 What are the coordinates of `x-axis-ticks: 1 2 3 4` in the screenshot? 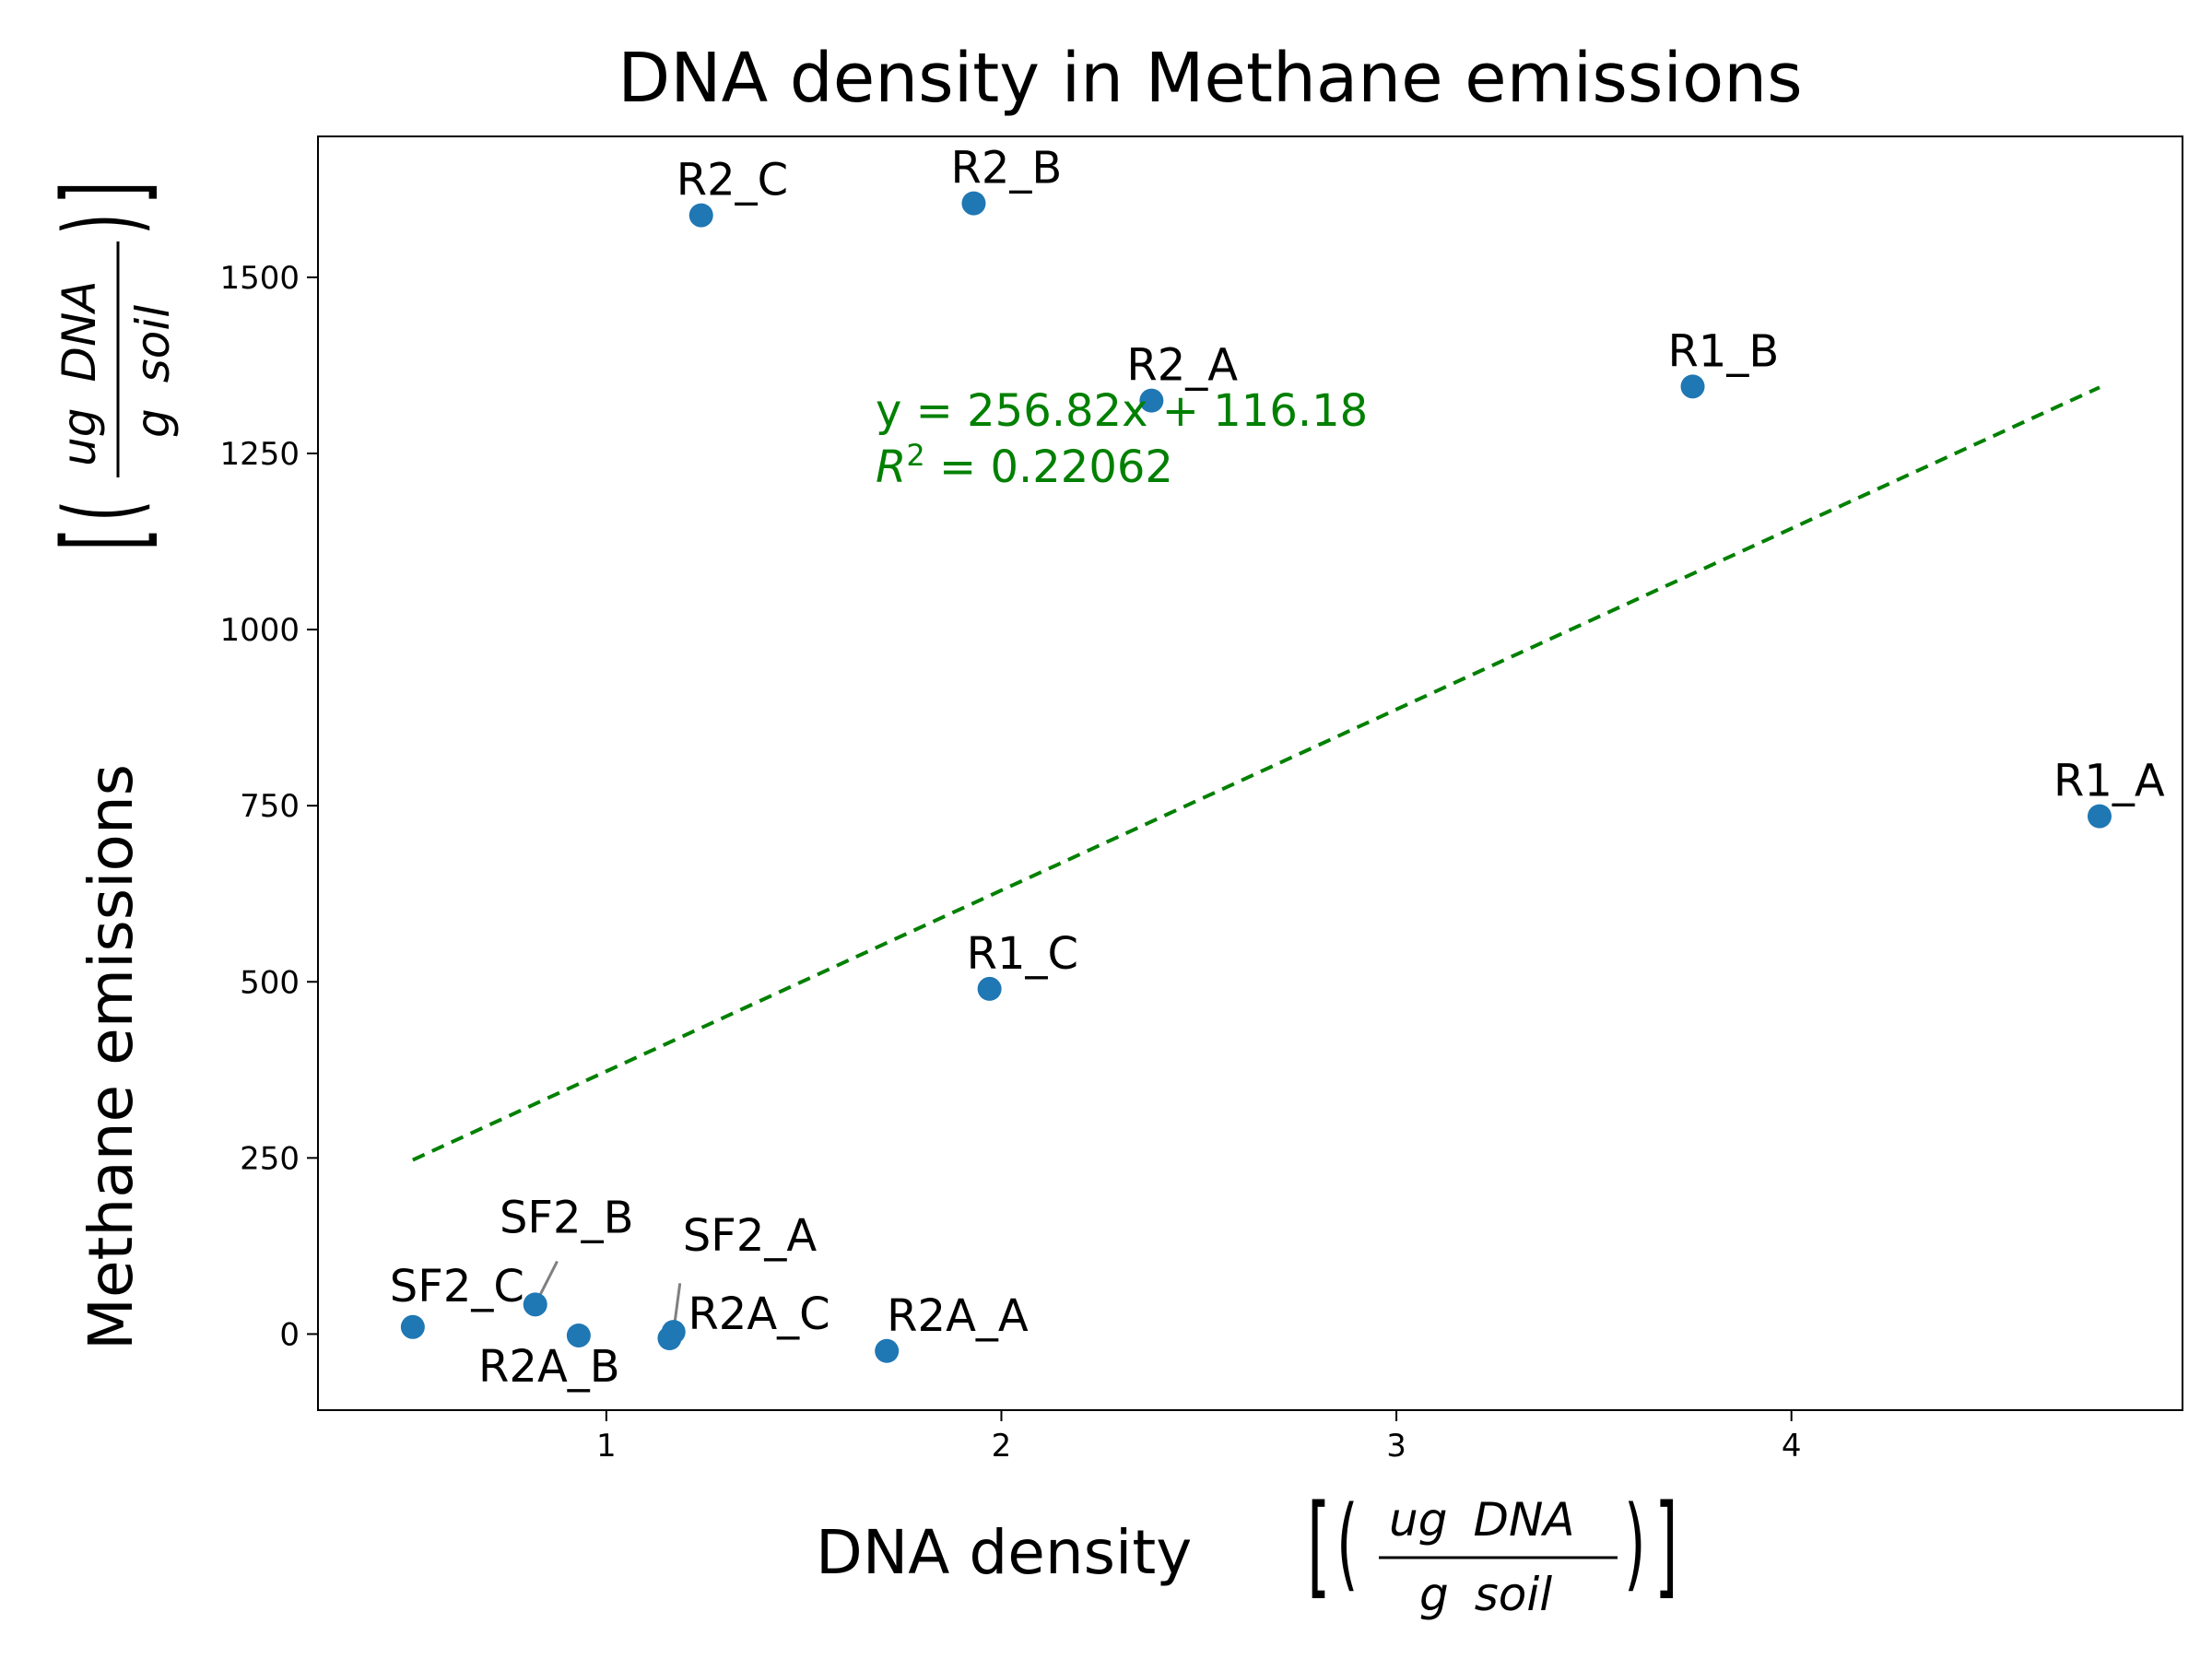 It's located at (1199, 1437).